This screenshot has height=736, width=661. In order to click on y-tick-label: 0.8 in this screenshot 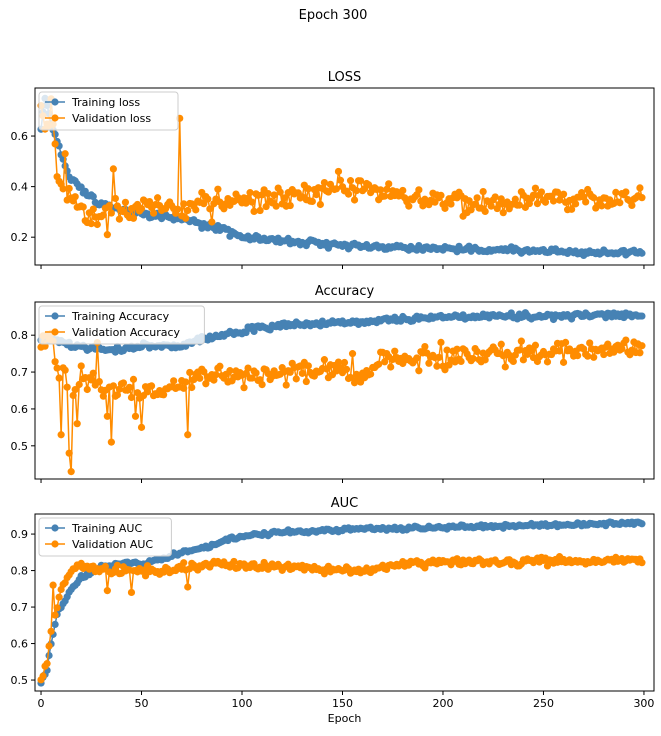, I will do `click(20, 335)`.